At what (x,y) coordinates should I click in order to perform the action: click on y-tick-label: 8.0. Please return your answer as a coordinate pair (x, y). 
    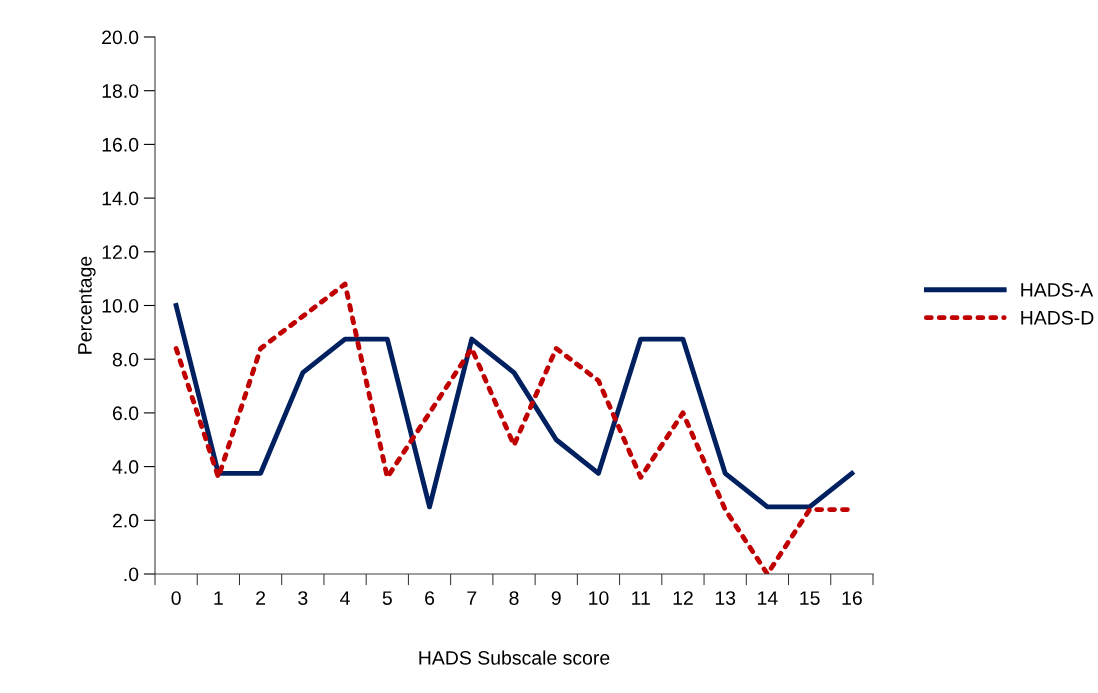
    Looking at the image, I should click on (125, 359).